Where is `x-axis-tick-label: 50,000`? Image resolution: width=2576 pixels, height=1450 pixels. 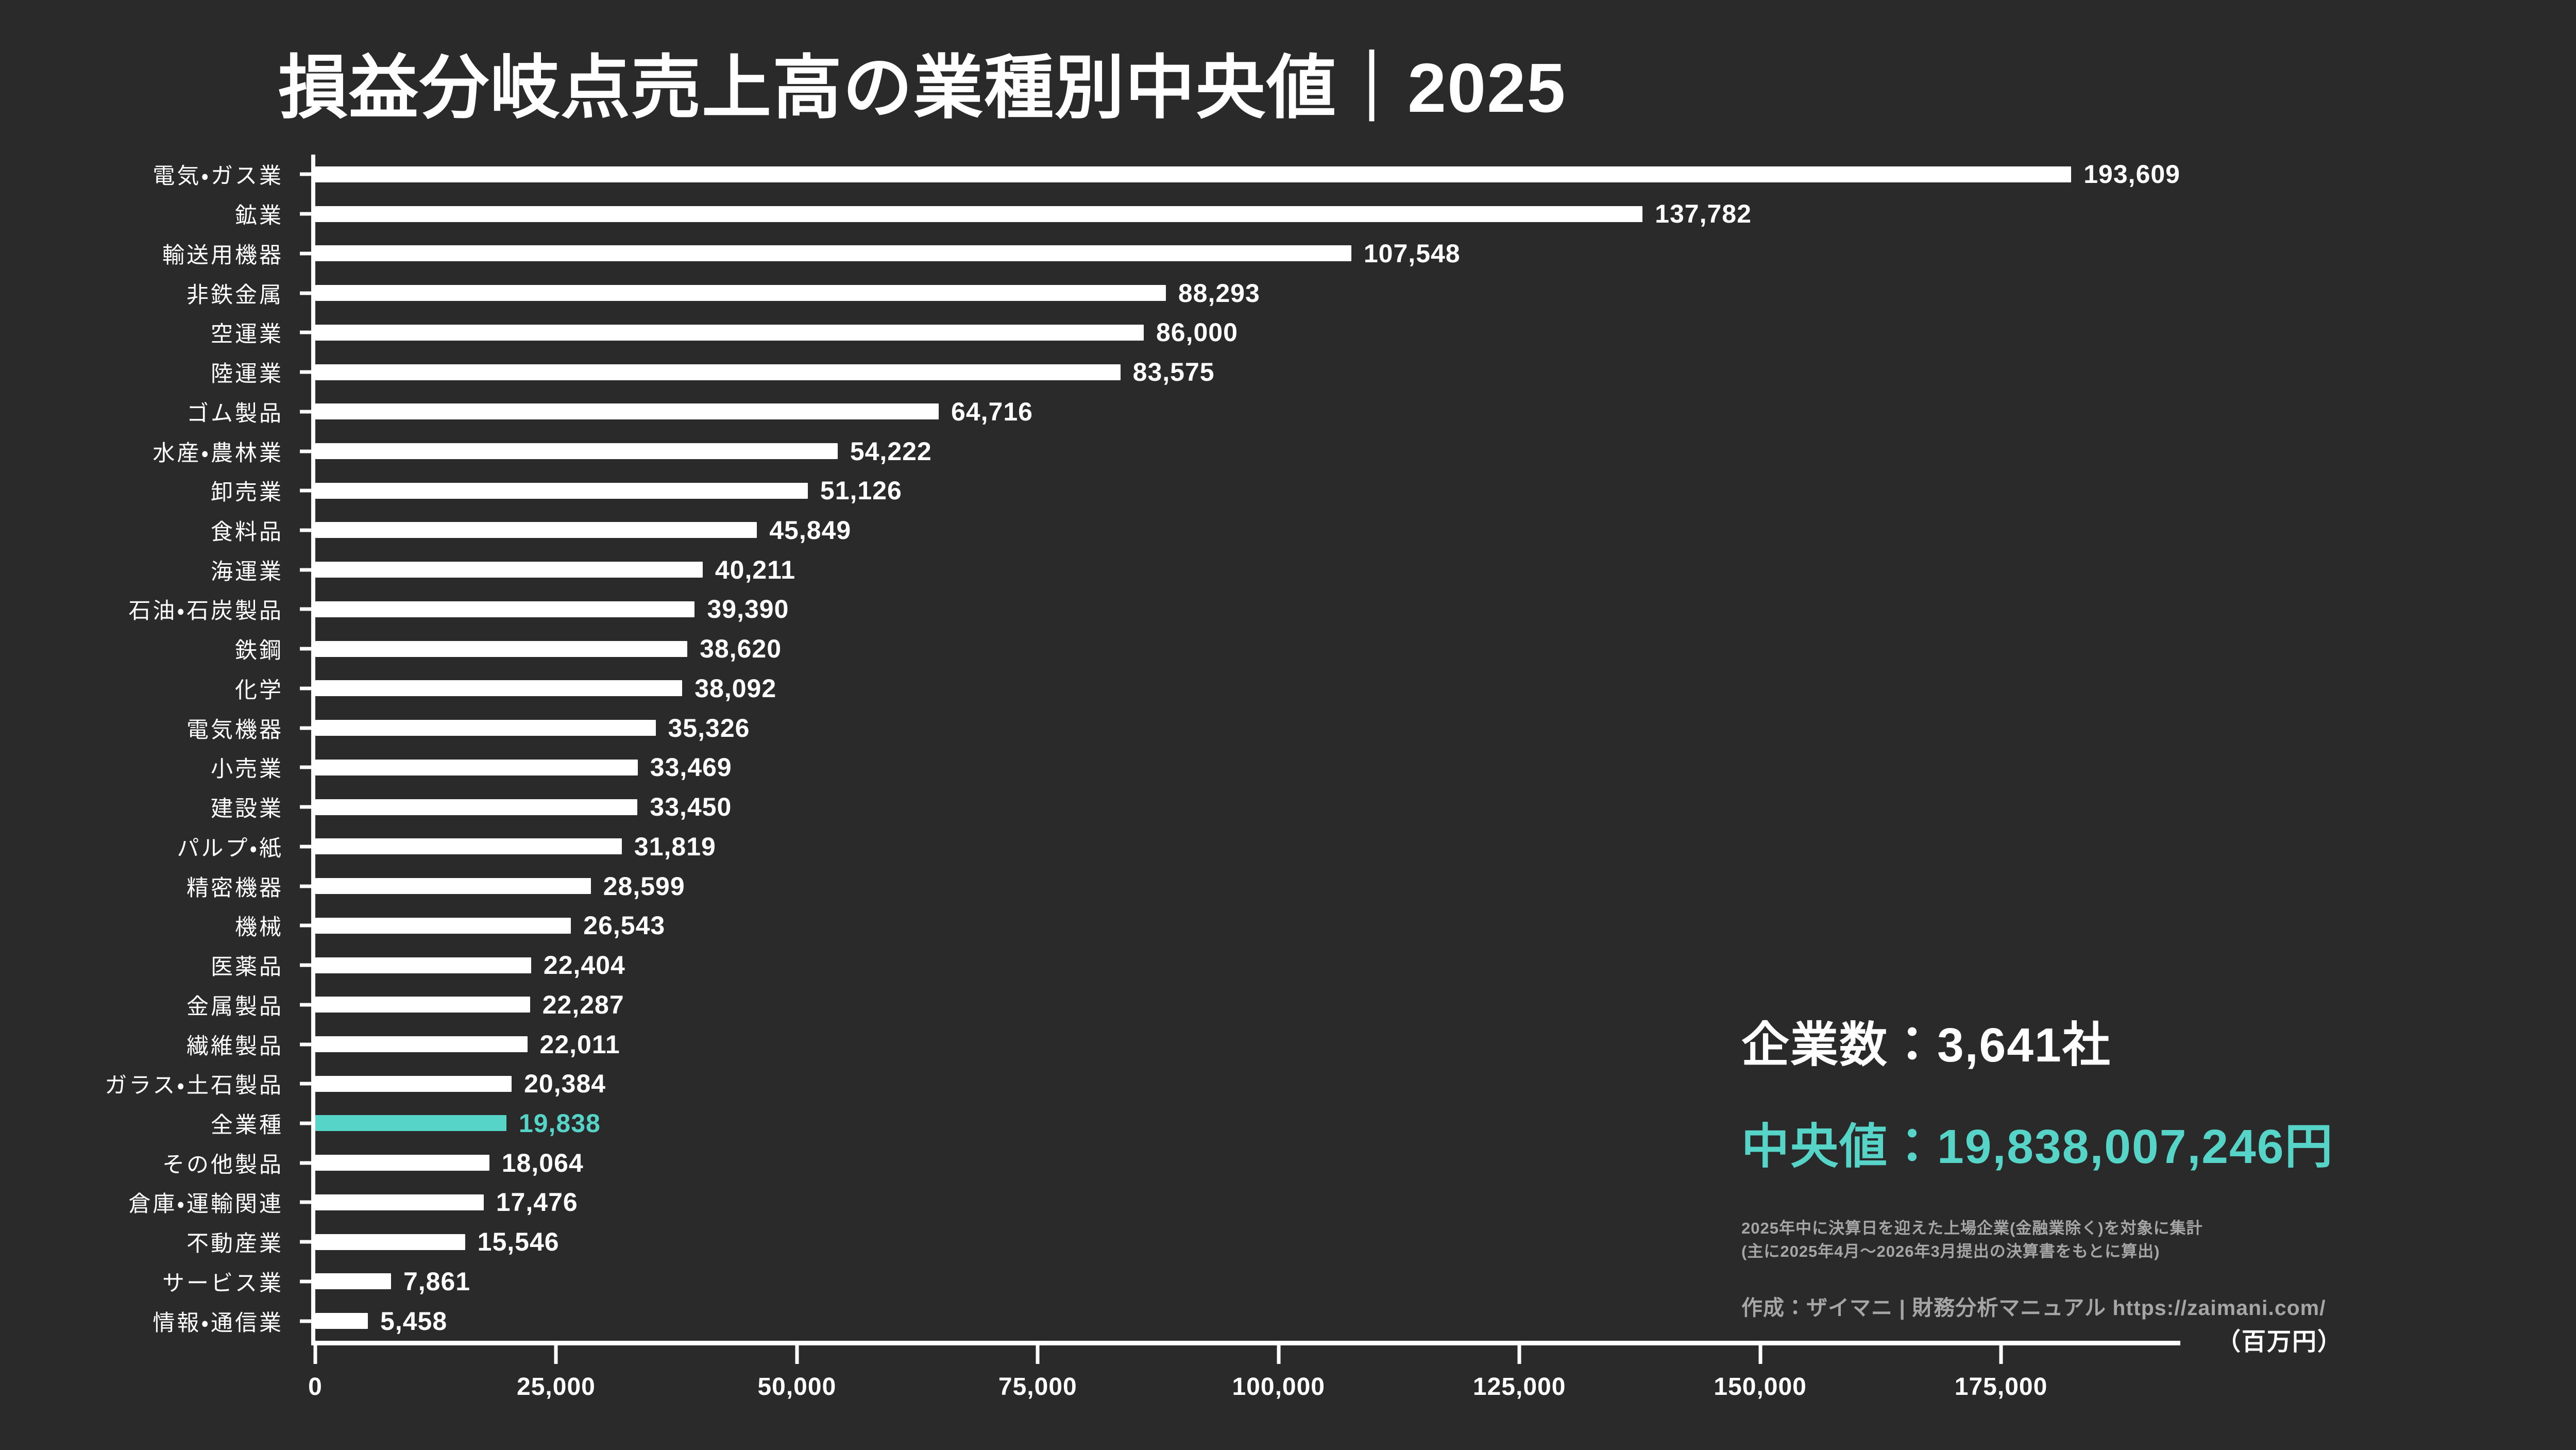 x-axis-tick-label: 50,000 is located at coordinates (797, 1387).